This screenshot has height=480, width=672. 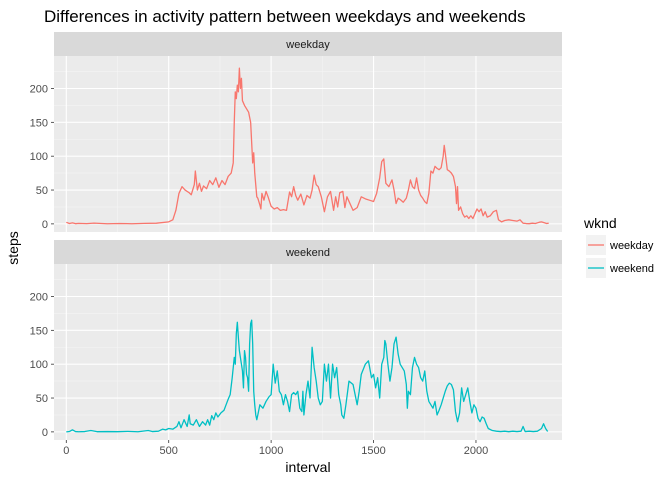 What do you see at coordinates (13, 247) in the screenshot?
I see `y-axis-title: steps` at bounding box center [13, 247].